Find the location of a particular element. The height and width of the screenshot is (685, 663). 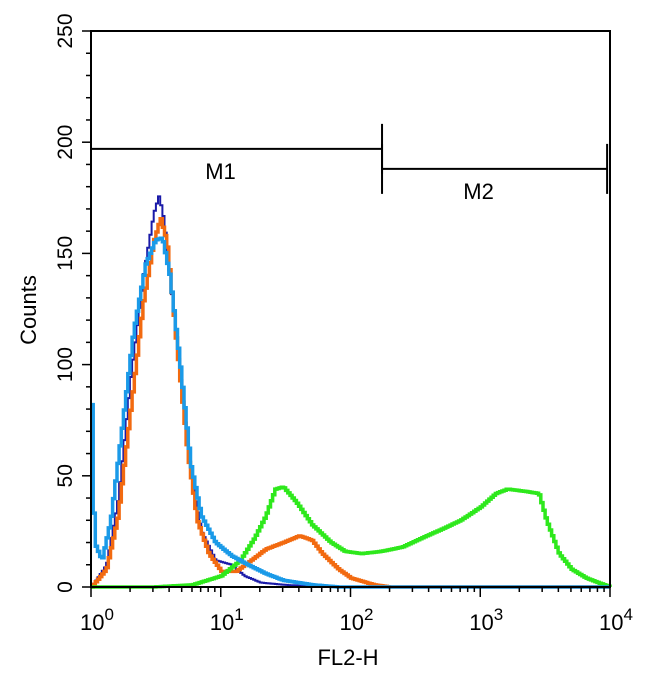

gate-markers: M1 M2 is located at coordinates (349, 163).